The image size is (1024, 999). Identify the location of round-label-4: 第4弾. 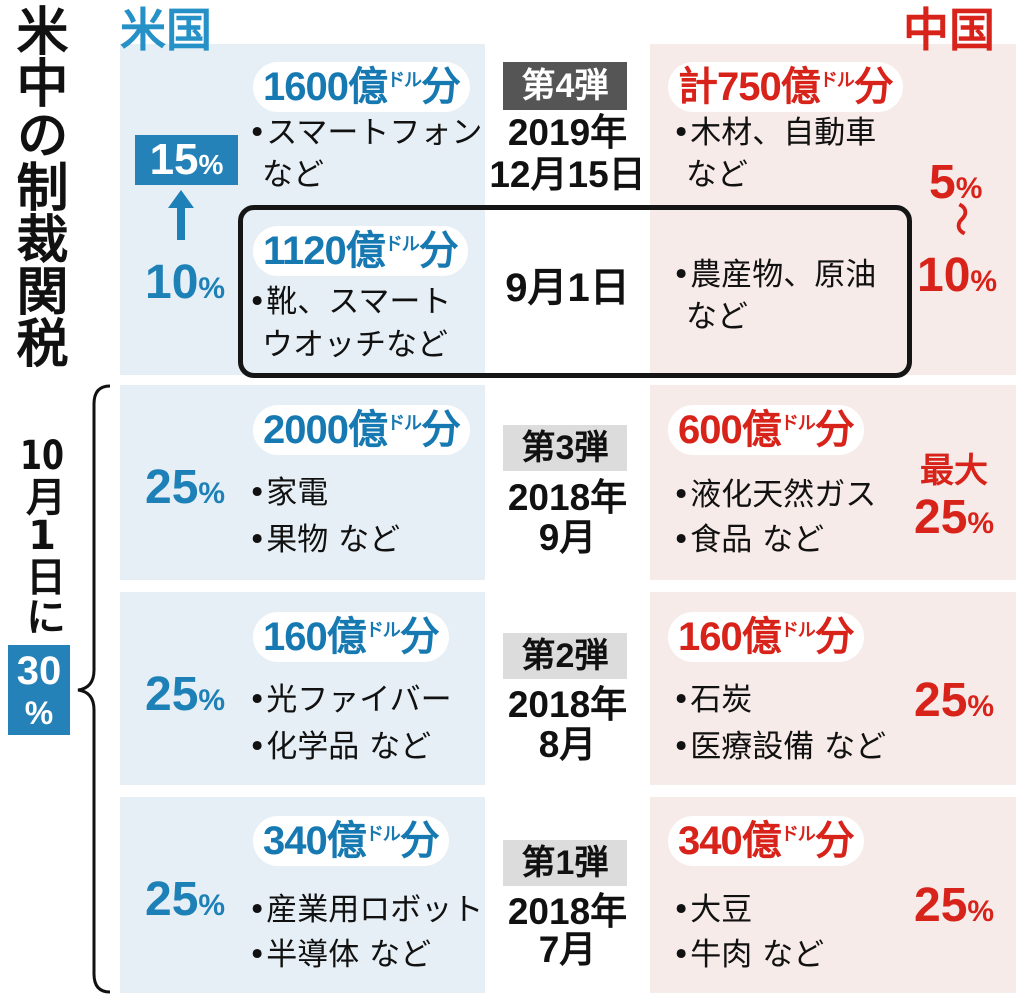
(565, 86).